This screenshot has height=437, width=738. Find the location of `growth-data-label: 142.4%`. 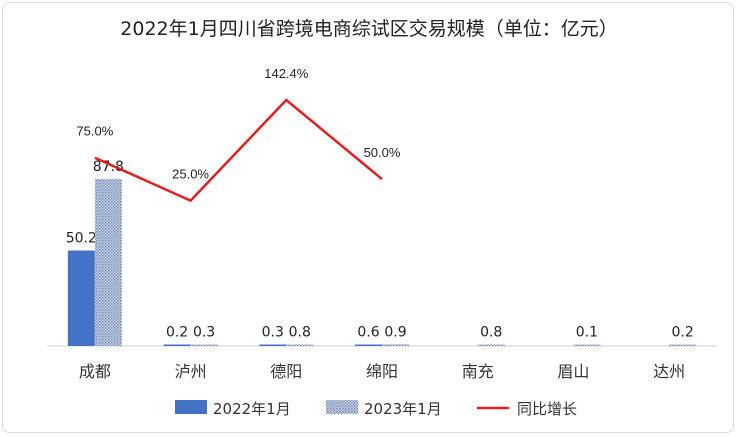

growth-data-label: 142.4% is located at coordinates (286, 73).